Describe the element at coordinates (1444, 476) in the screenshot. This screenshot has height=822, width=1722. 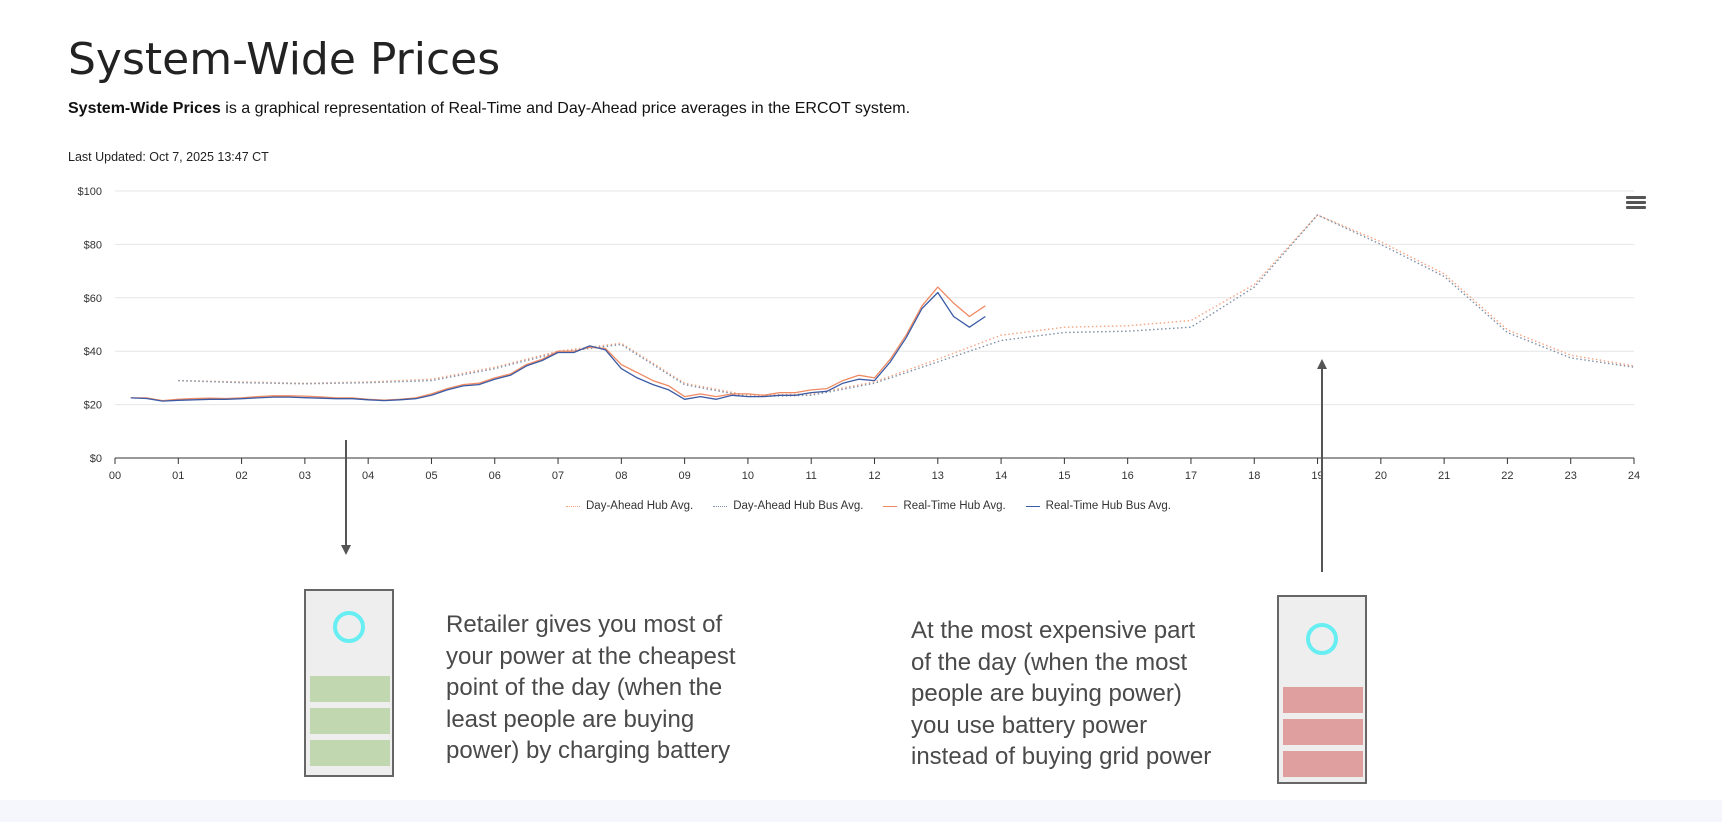
I see `x-tick-label: 21` at that location.